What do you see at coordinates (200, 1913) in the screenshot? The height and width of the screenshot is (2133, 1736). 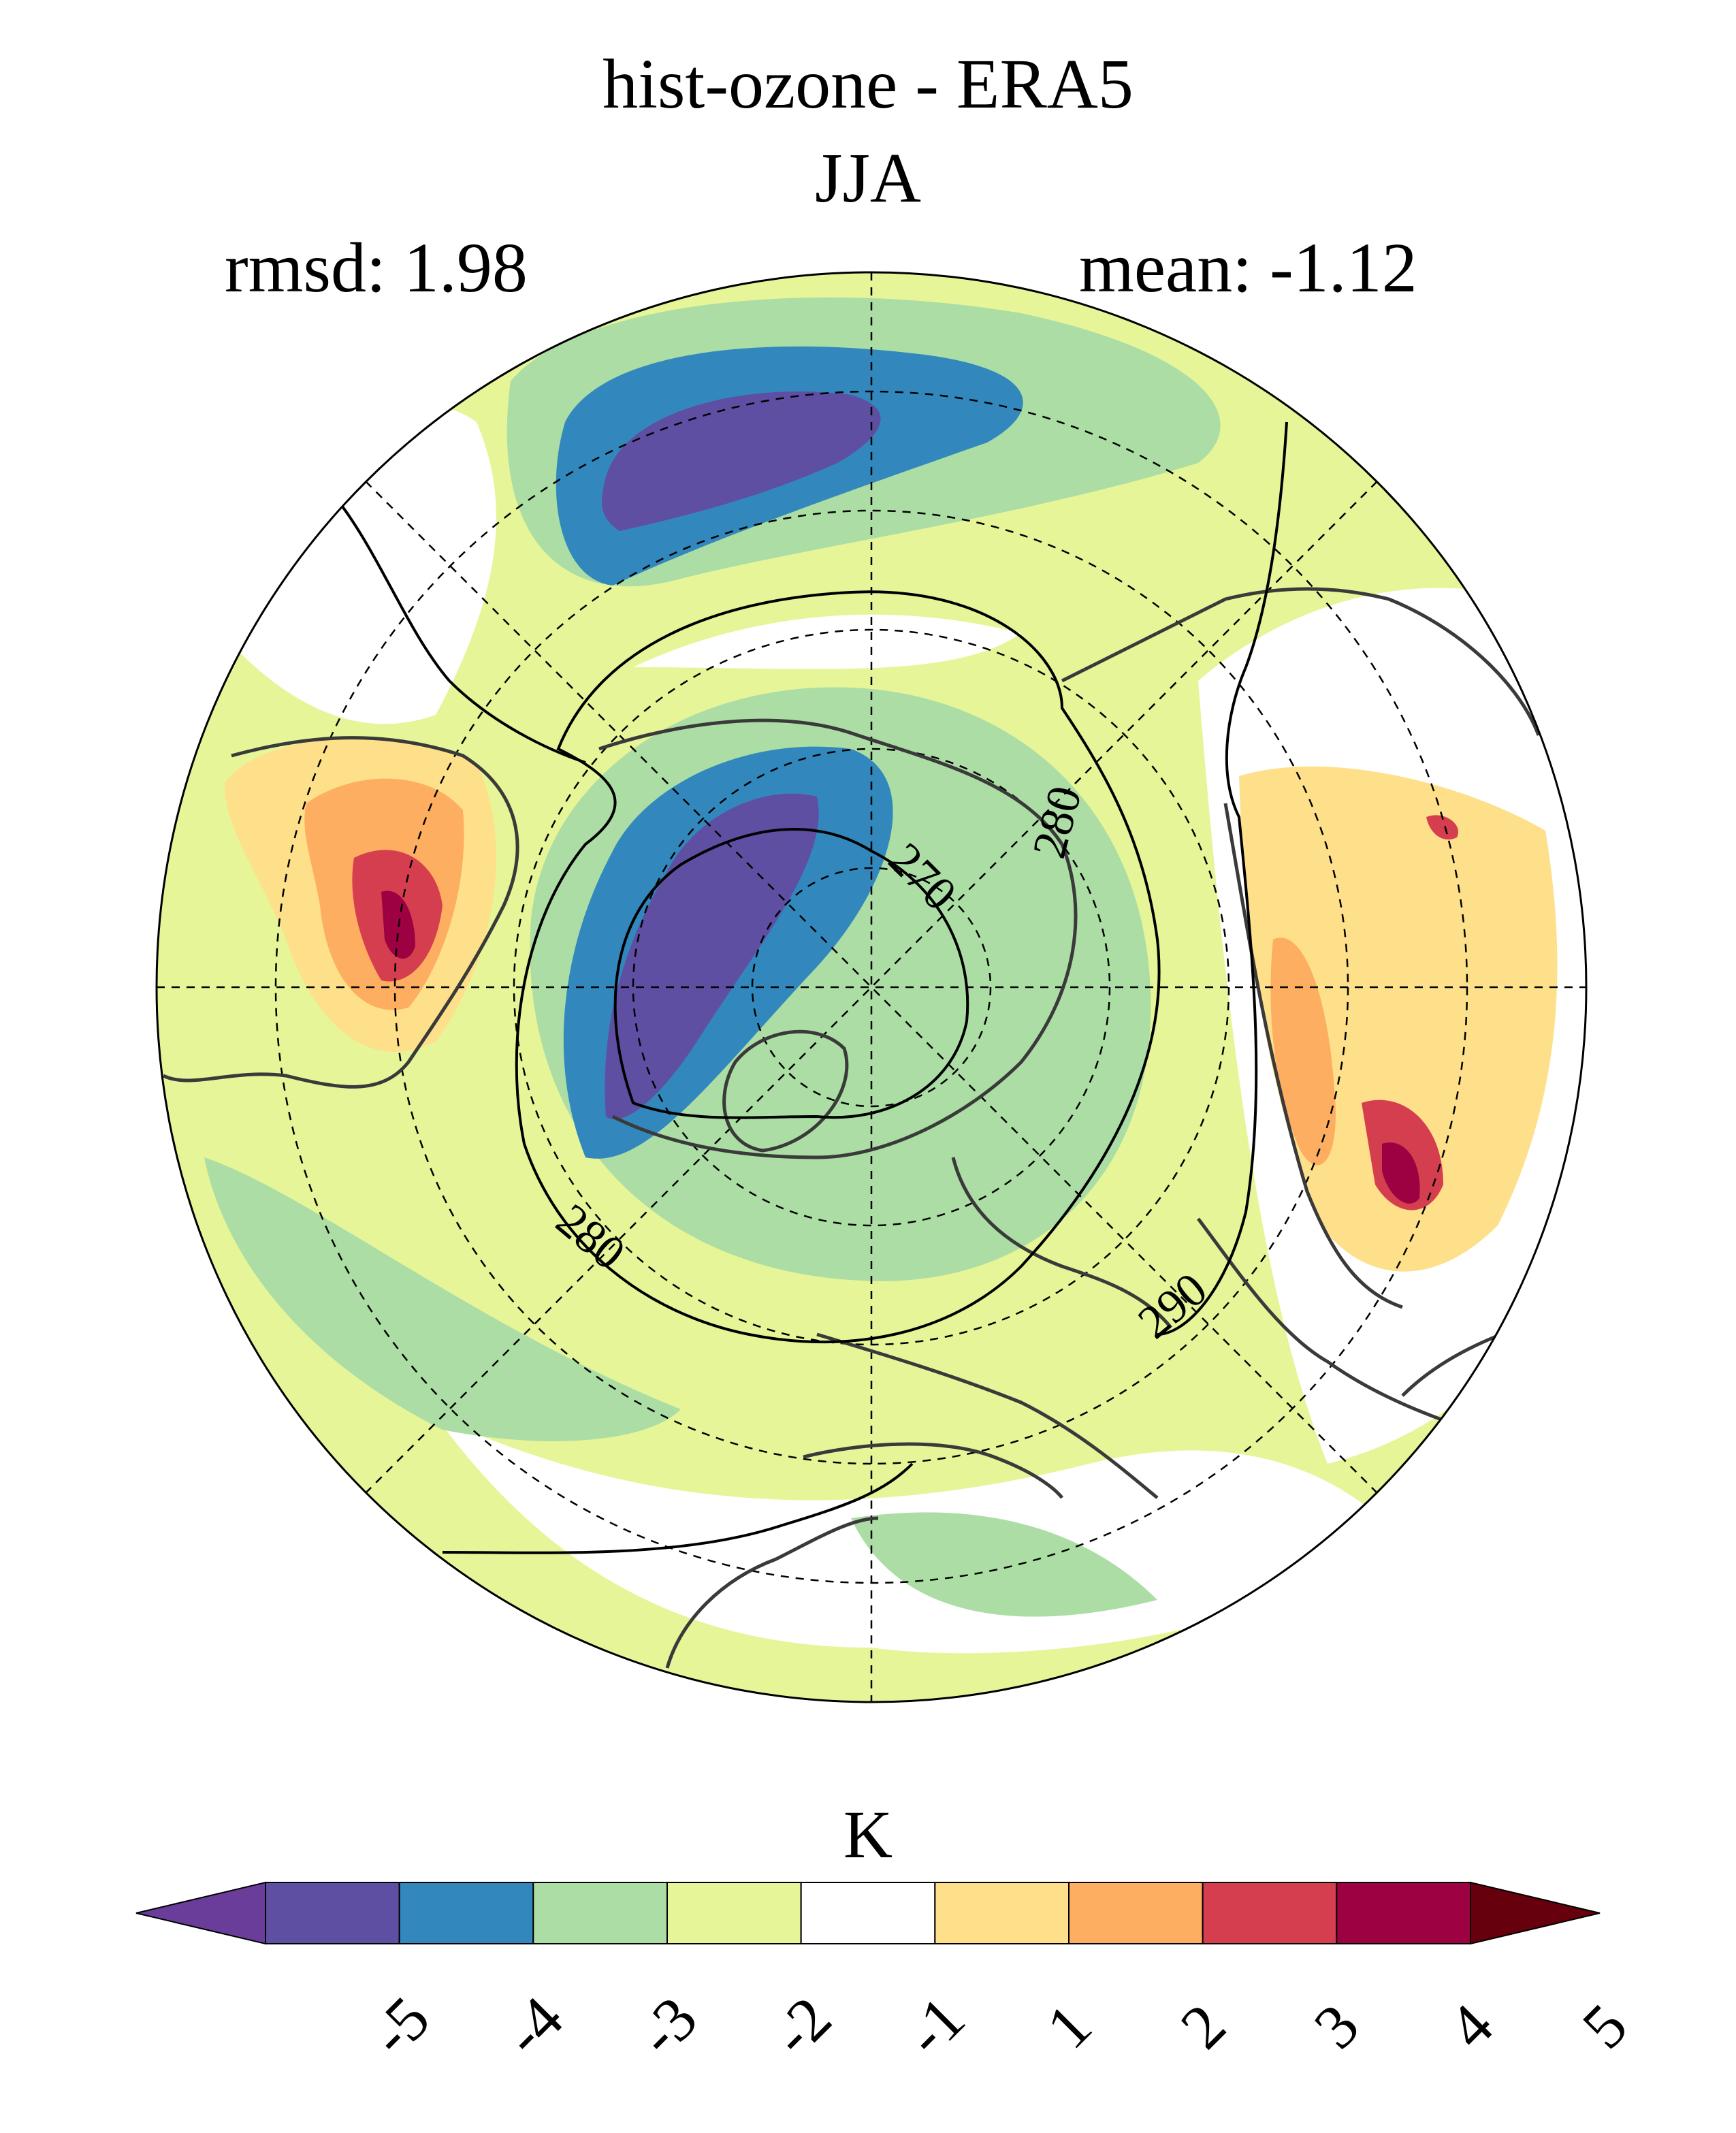 I see `colorbar-extend-low` at bounding box center [200, 1913].